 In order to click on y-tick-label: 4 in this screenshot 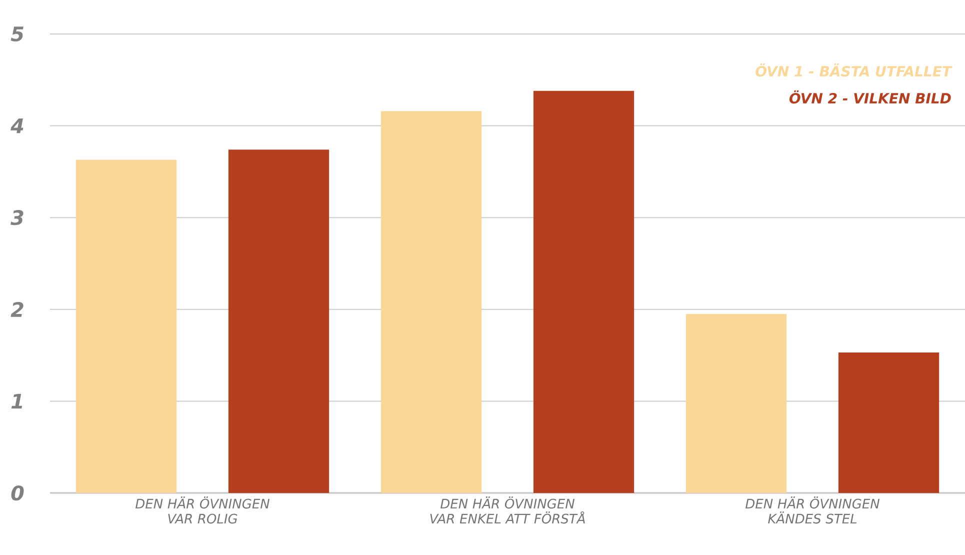, I will do `click(17, 126)`.